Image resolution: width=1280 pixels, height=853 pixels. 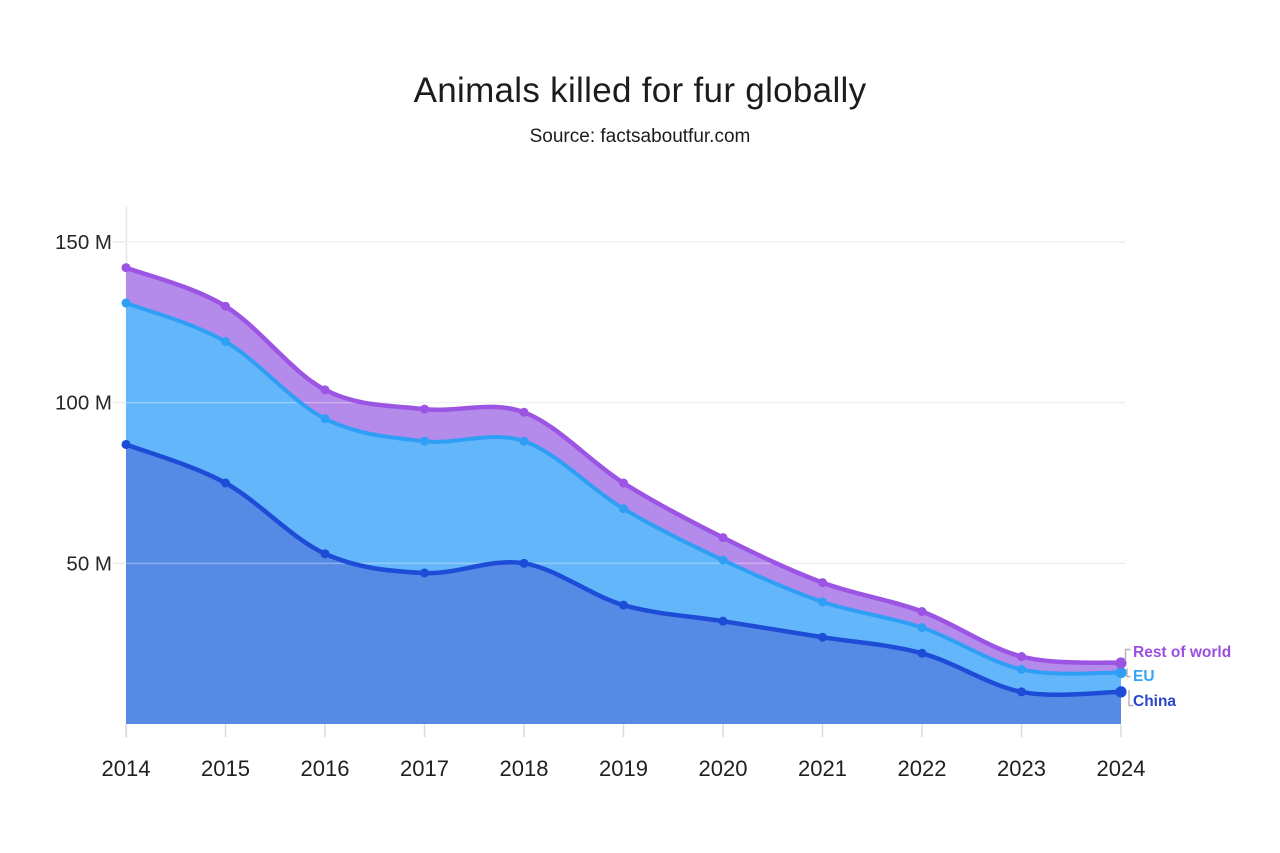 What do you see at coordinates (623, 509) in the screenshot?
I see `data-point-eu-2019` at bounding box center [623, 509].